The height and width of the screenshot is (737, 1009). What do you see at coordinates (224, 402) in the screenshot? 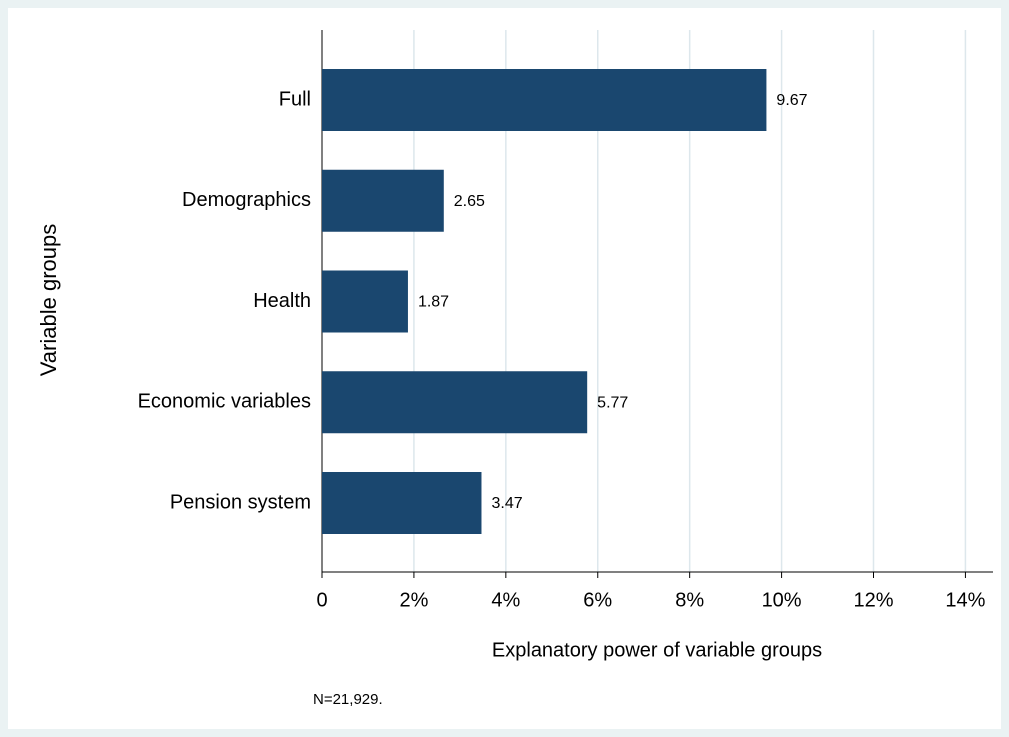
I see `y-tick-label: Economic variables` at bounding box center [224, 402].